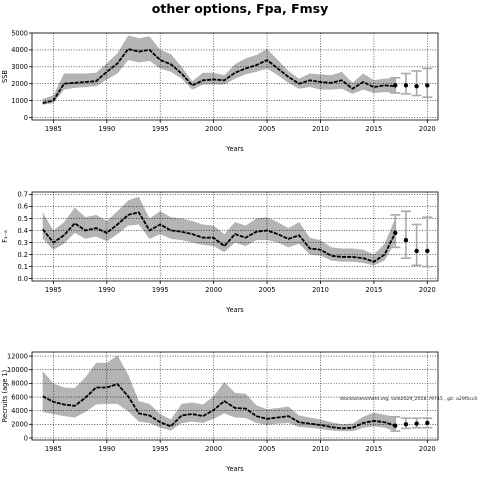 The image size is (480, 480). What do you see at coordinates (23, 255) in the screenshot?
I see `y-tick-label: 0.2` at bounding box center [23, 255].